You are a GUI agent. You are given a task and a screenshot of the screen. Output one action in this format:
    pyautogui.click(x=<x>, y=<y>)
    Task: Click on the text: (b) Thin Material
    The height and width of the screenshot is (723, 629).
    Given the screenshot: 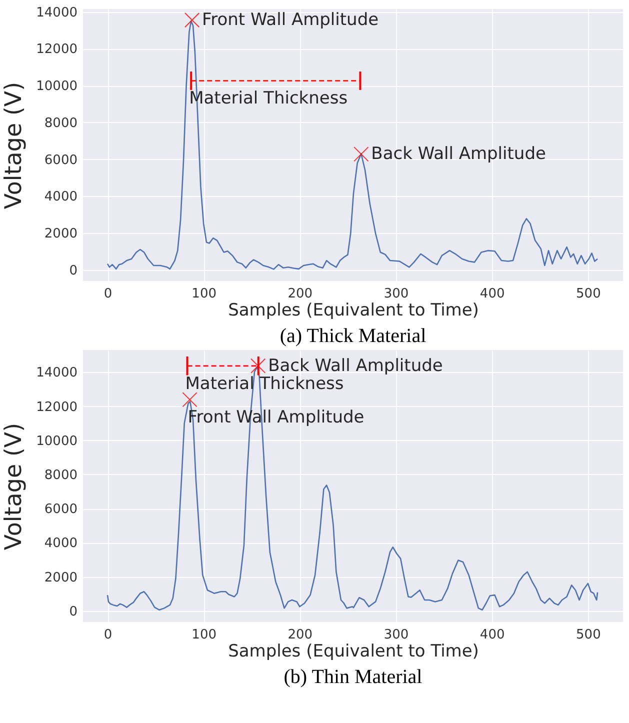 What is the action you would take?
    pyautogui.click(x=353, y=677)
    